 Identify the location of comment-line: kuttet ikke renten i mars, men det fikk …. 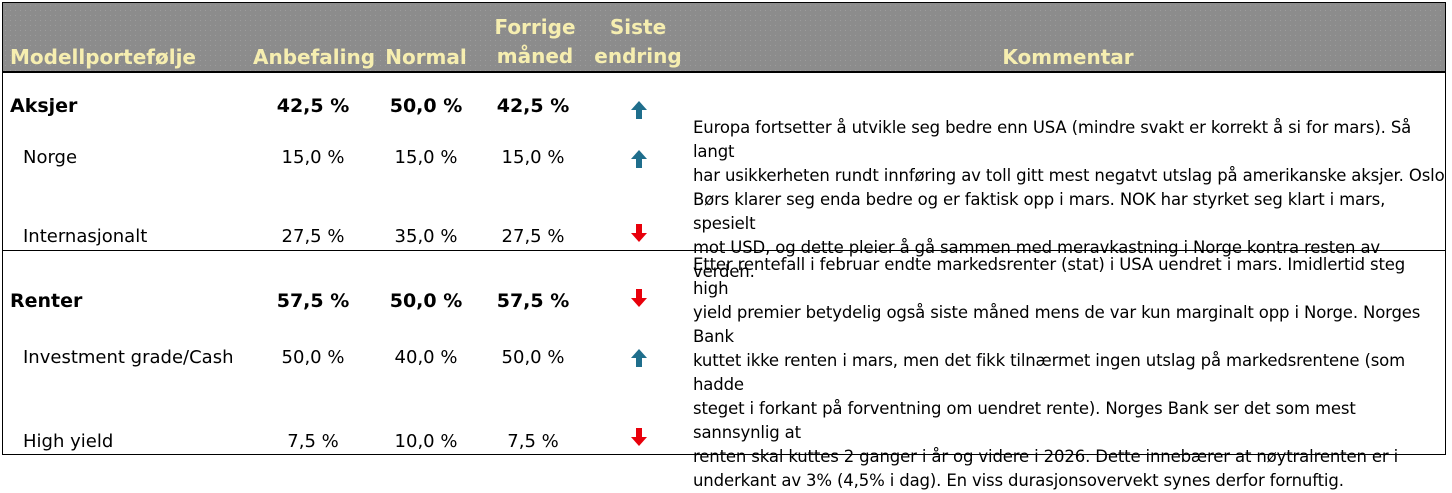
(1049, 372).